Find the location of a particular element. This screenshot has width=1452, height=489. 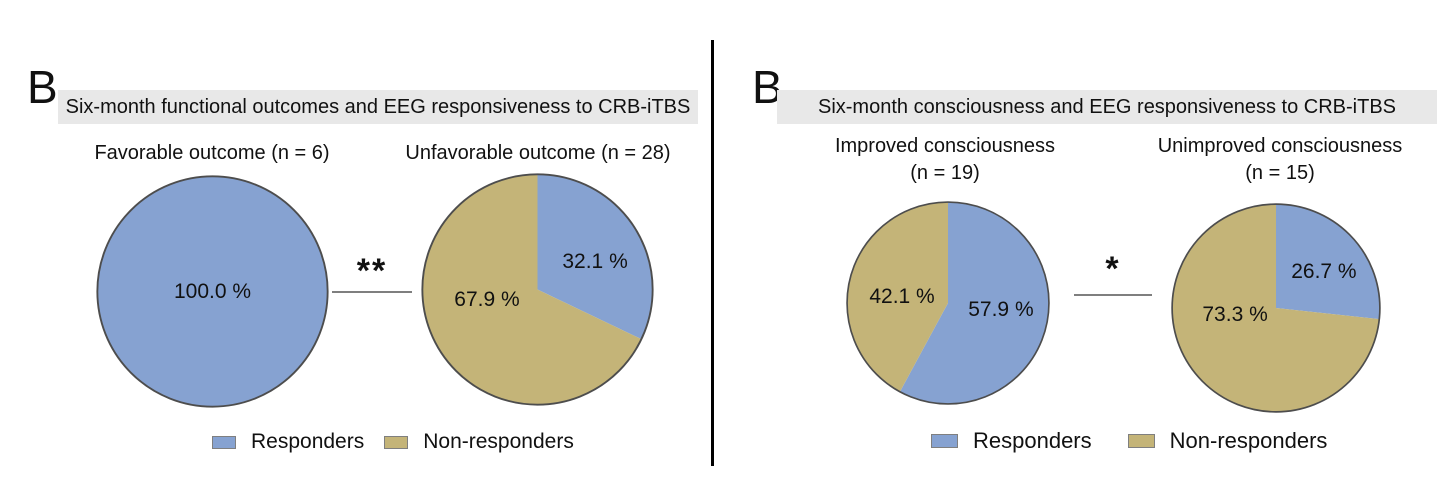

slice-label-non-responders: 73.3 % is located at coordinates (1235, 314).